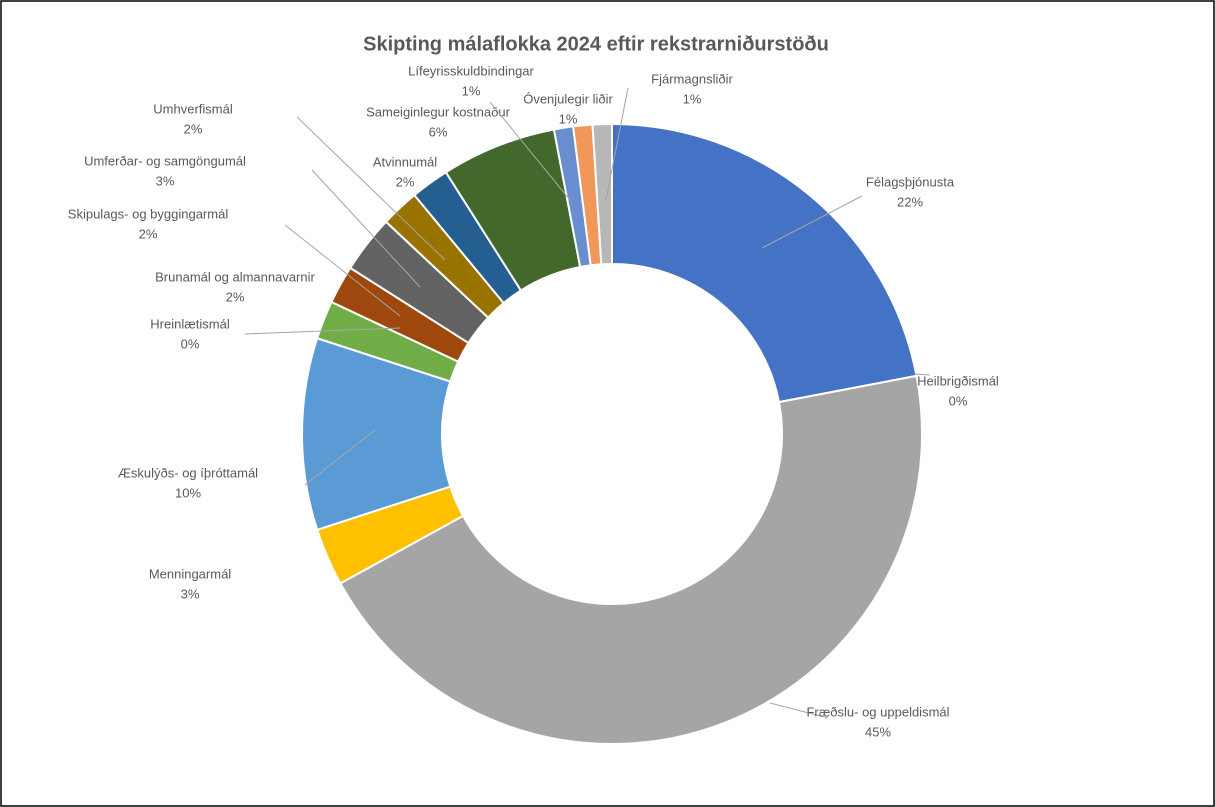 The image size is (1215, 807). What do you see at coordinates (188, 472) in the screenshot?
I see `slice-label: Æskulýðs- og íþróttamál` at bounding box center [188, 472].